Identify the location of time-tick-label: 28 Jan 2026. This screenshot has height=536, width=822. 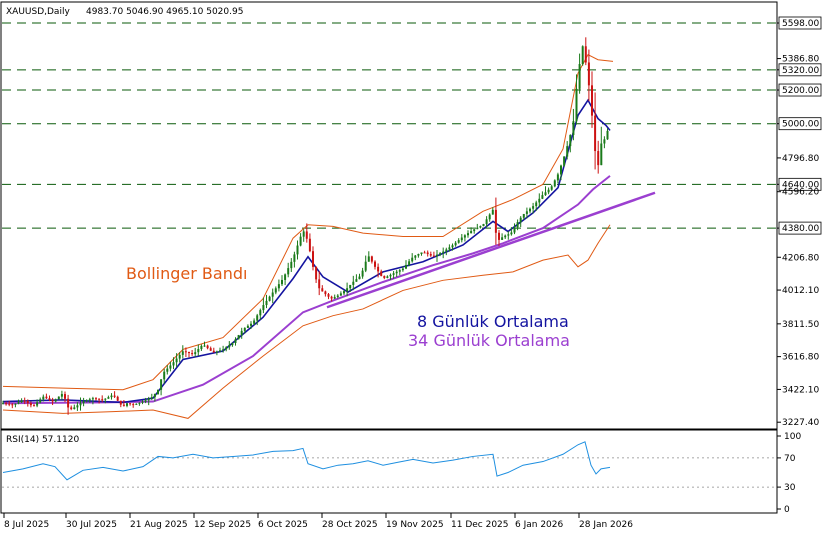
(606, 525).